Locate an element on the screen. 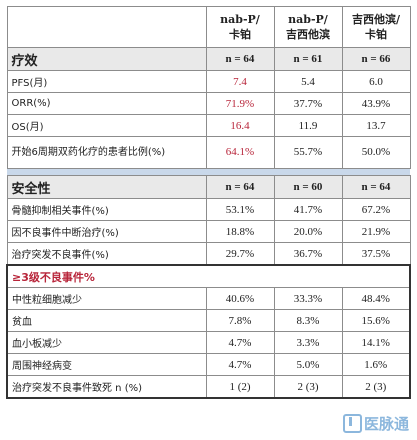  table-row: OS(月) 16.4 11.9 13.7 is located at coordinates (208, 125).